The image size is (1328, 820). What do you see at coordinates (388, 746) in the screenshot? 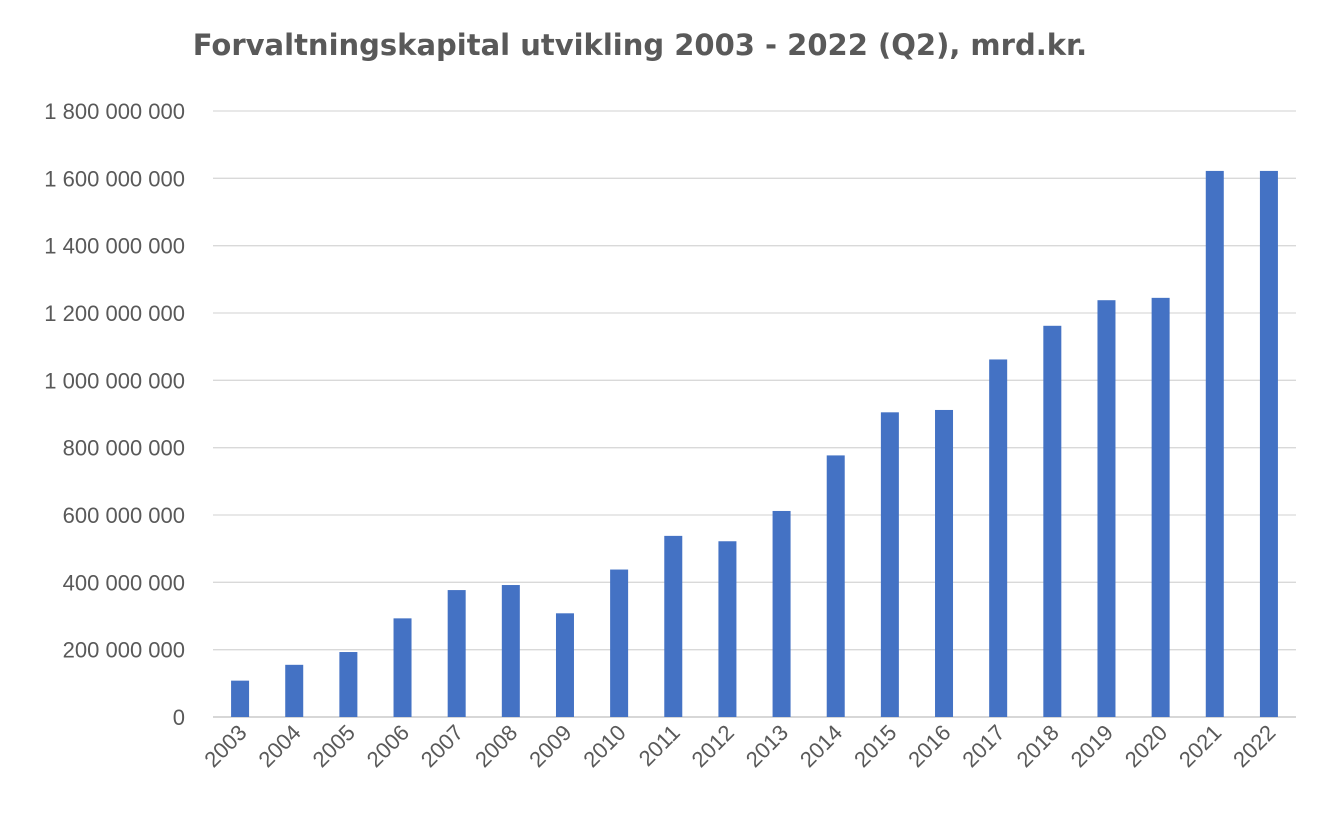
I see `x-tick-label: 2006` at bounding box center [388, 746].